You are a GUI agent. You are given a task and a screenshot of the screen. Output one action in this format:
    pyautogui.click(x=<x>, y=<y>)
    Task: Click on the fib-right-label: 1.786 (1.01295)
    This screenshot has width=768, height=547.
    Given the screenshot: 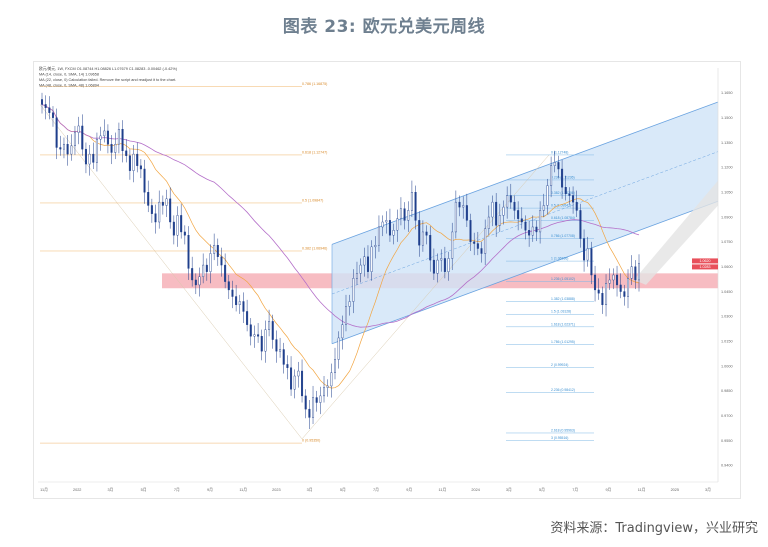 What is the action you would take?
    pyautogui.click(x=563, y=342)
    